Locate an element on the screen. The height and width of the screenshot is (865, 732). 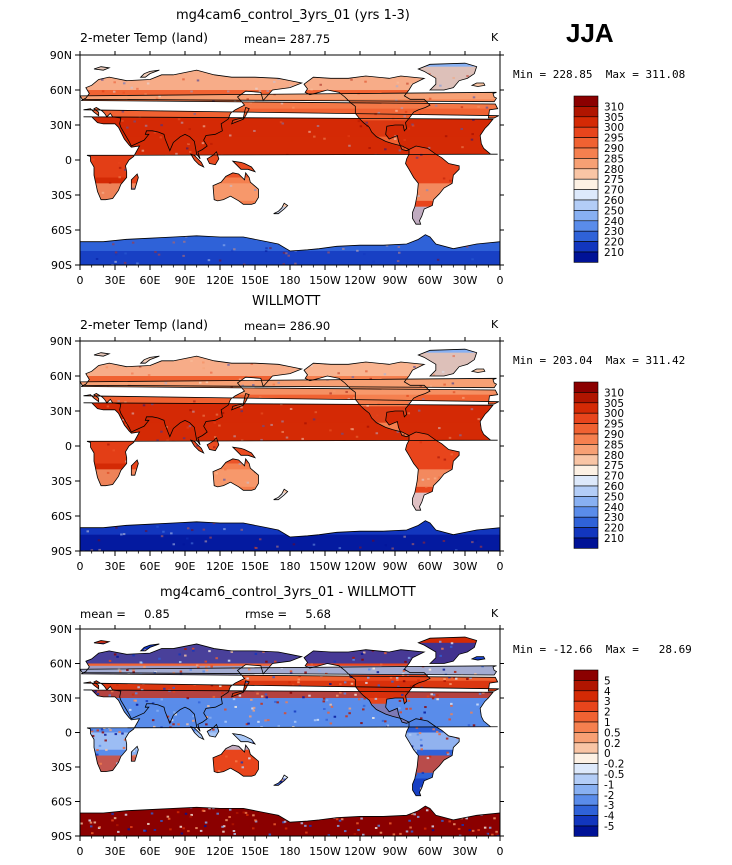
lon-tick-label: 0 is located at coordinates (500, 280).